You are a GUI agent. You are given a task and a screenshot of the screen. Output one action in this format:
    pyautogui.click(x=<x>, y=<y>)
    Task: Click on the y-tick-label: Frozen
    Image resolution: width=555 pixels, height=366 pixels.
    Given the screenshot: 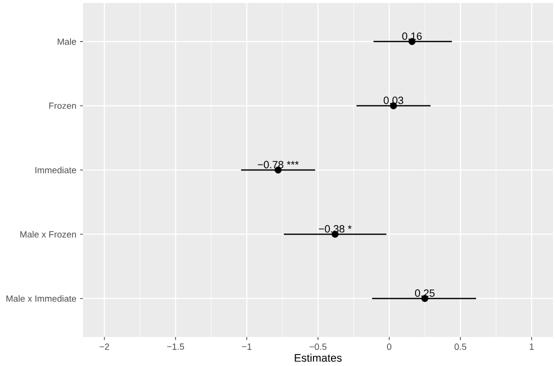 What is the action you would take?
    pyautogui.click(x=62, y=105)
    